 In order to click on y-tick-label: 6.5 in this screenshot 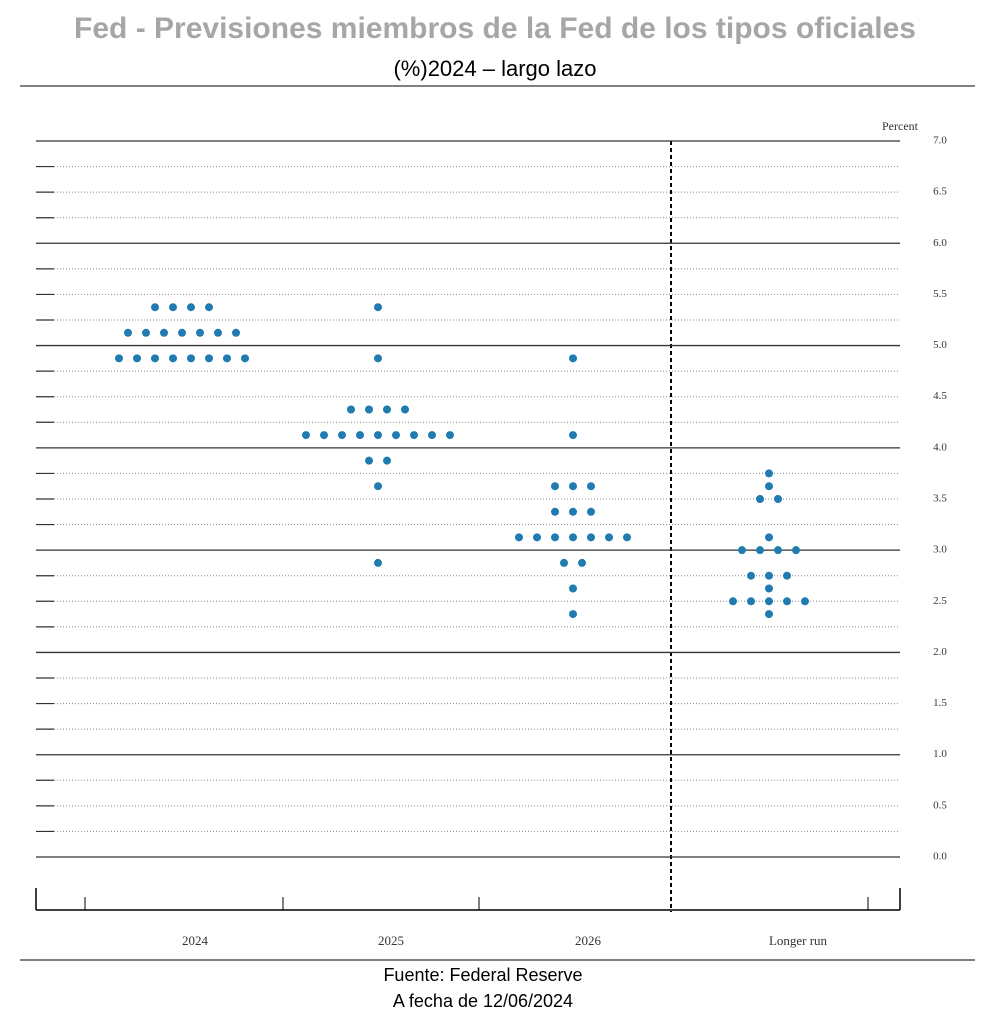, I will do `click(940, 192)`.